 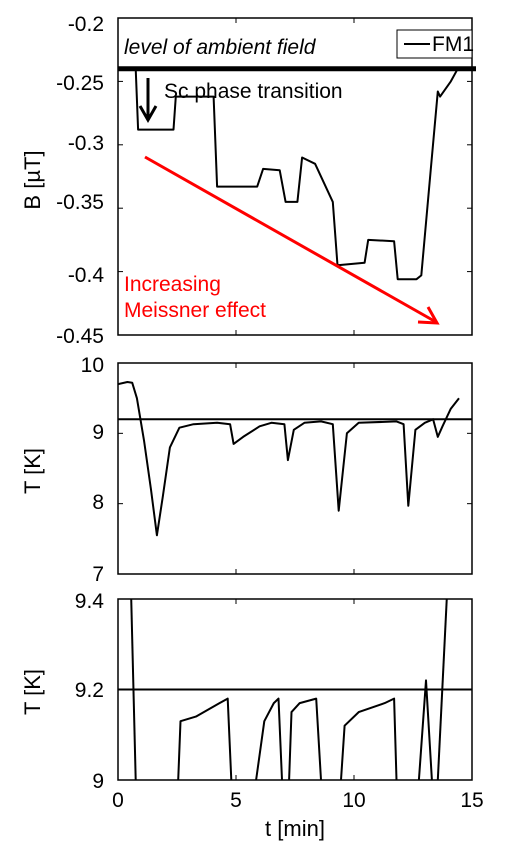 What do you see at coordinates (118, 800) in the screenshot?
I see `x-tick-label: 0` at bounding box center [118, 800].